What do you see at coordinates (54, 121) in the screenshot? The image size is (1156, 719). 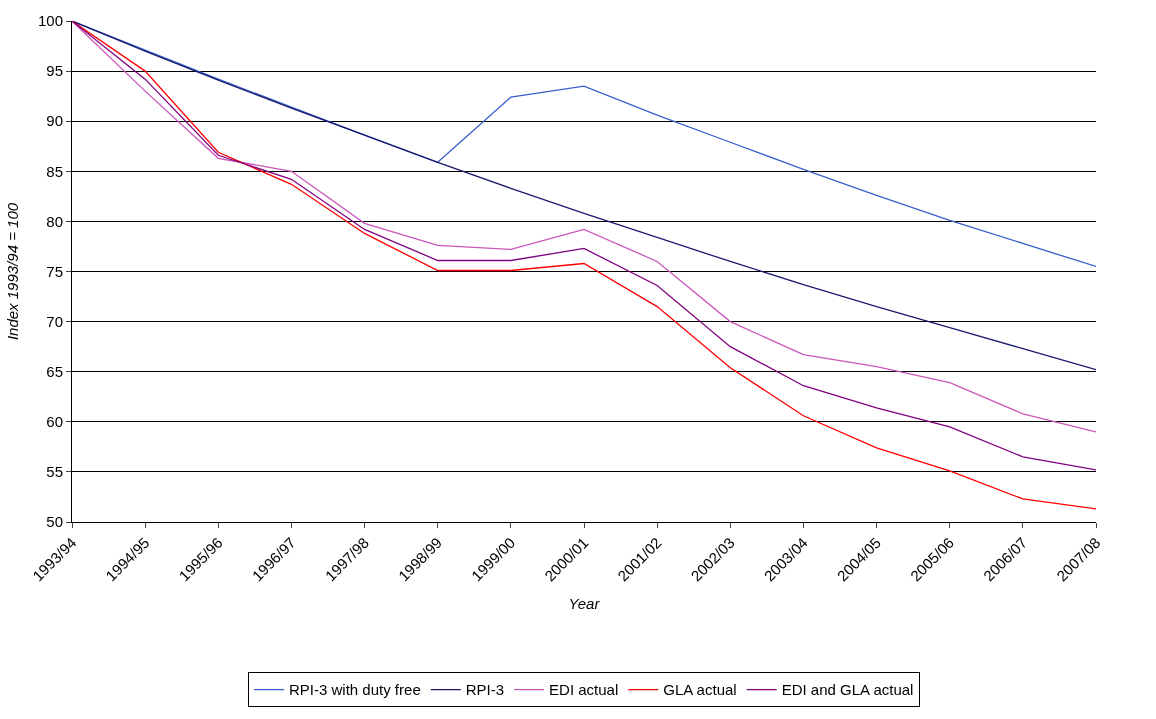 I see `y-tick-label: 90` at bounding box center [54, 121].